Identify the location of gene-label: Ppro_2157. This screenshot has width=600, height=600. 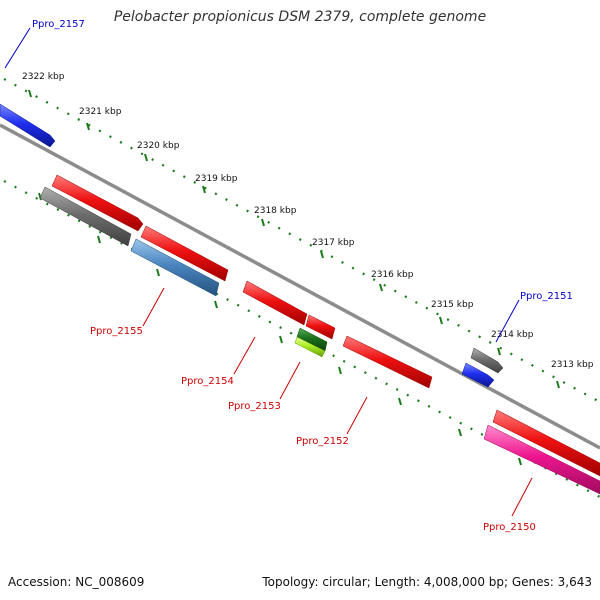
(58, 24).